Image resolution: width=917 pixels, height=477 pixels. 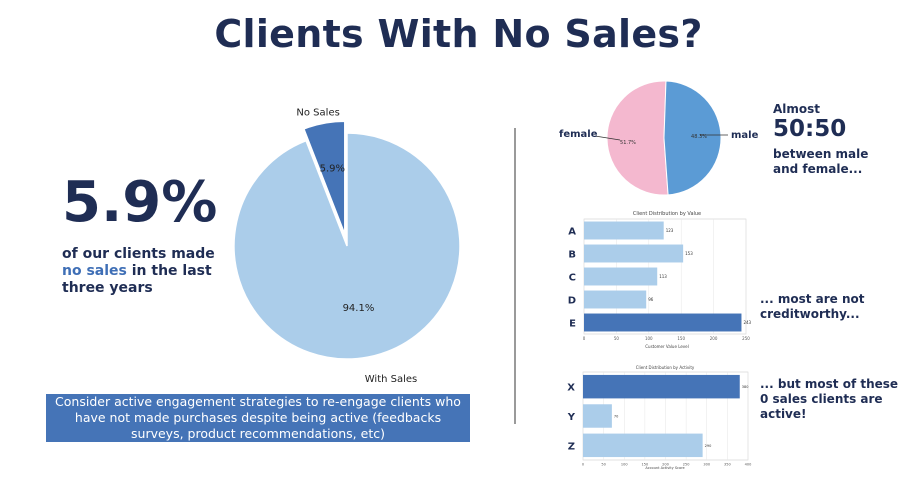 What do you see at coordinates (664, 468) in the screenshot?
I see `x-axis-label: Account Activity Score` at bounding box center [664, 468].